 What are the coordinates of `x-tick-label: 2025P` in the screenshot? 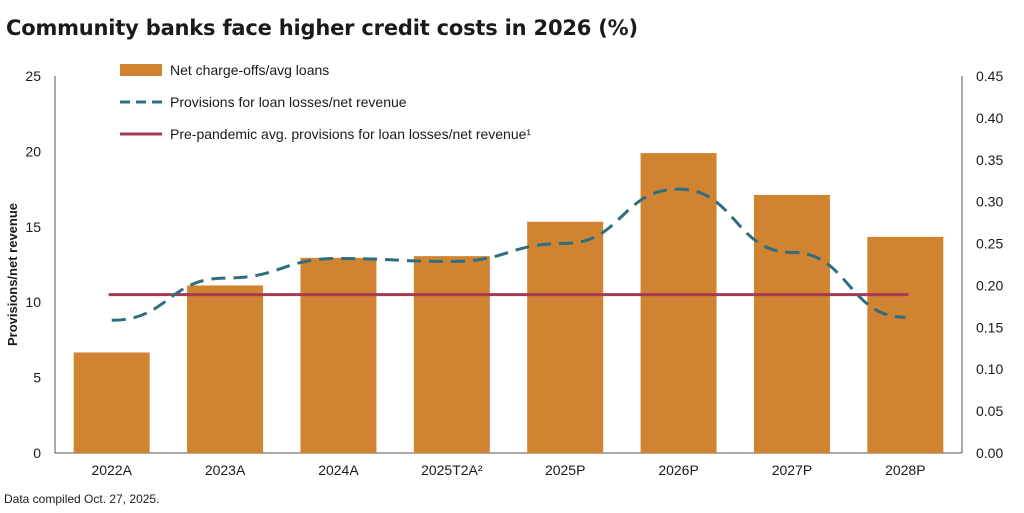 It's located at (565, 470).